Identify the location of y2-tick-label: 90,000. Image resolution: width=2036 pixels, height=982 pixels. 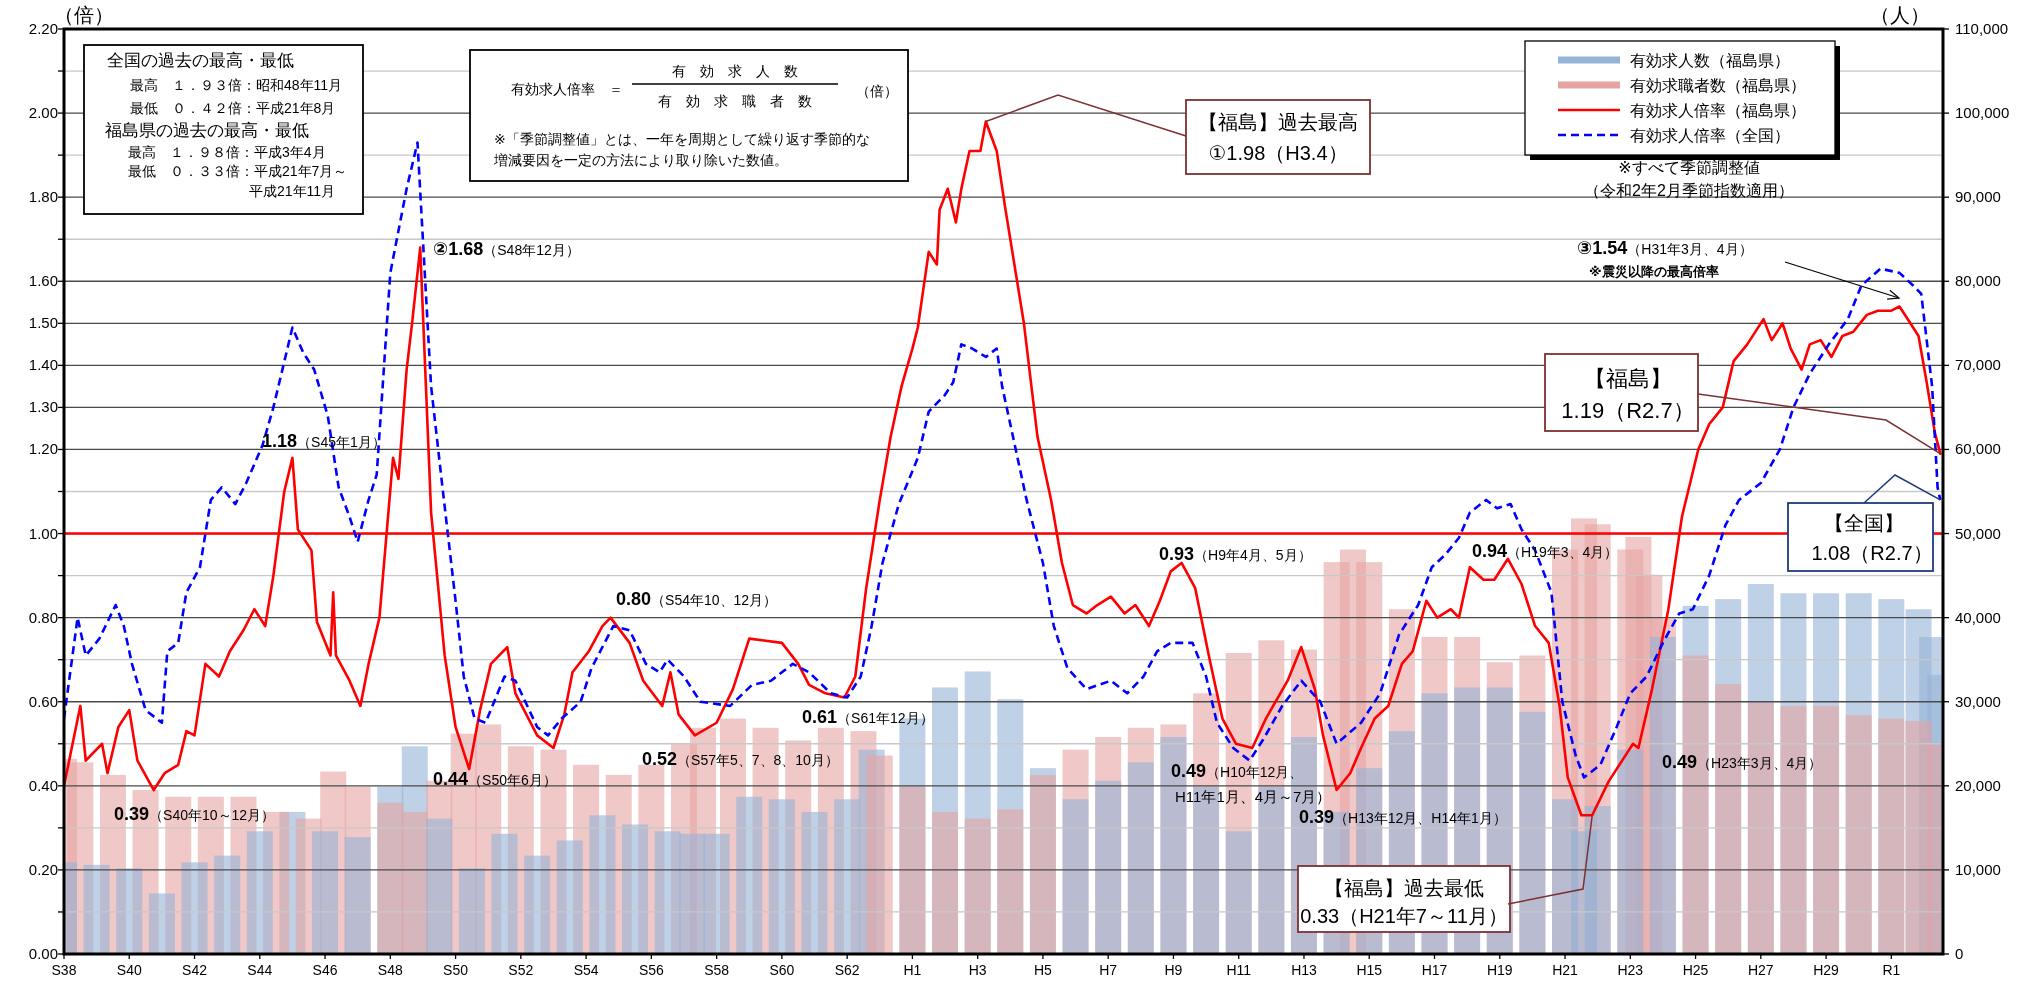
(1978, 197).